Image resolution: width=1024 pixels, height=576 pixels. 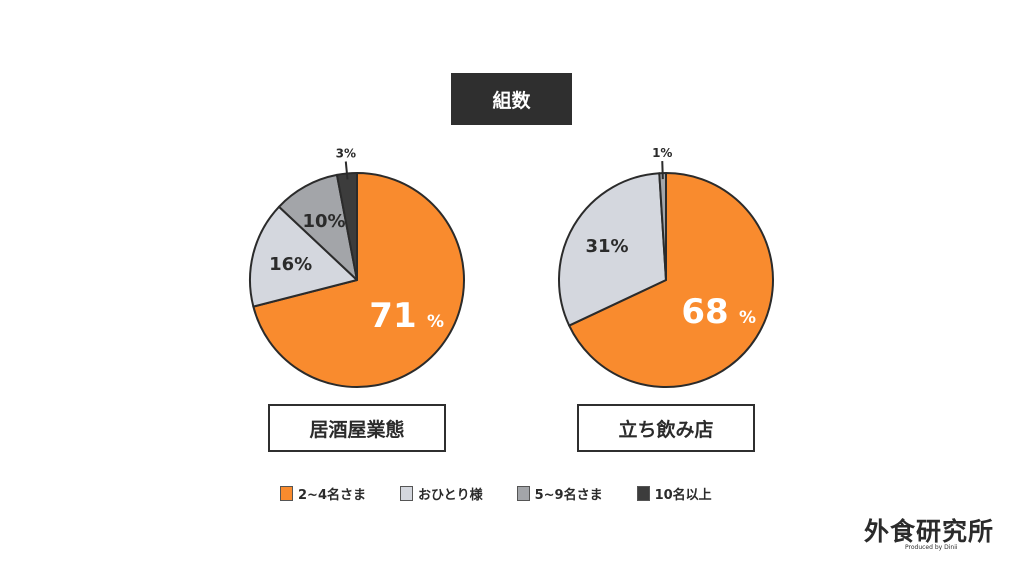 What do you see at coordinates (568, 495) in the screenshot?
I see `legend-label: 5~9名さま` at bounding box center [568, 495].